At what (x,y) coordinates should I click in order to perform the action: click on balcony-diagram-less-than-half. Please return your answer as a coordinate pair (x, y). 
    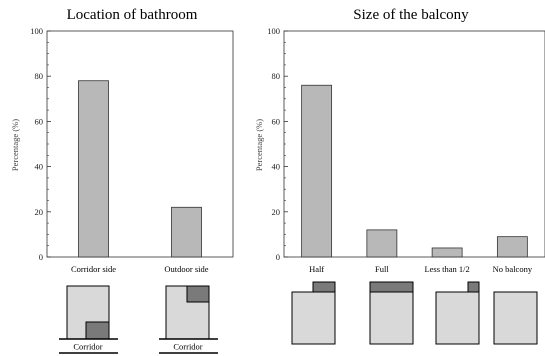
    Looking at the image, I should click on (457, 313).